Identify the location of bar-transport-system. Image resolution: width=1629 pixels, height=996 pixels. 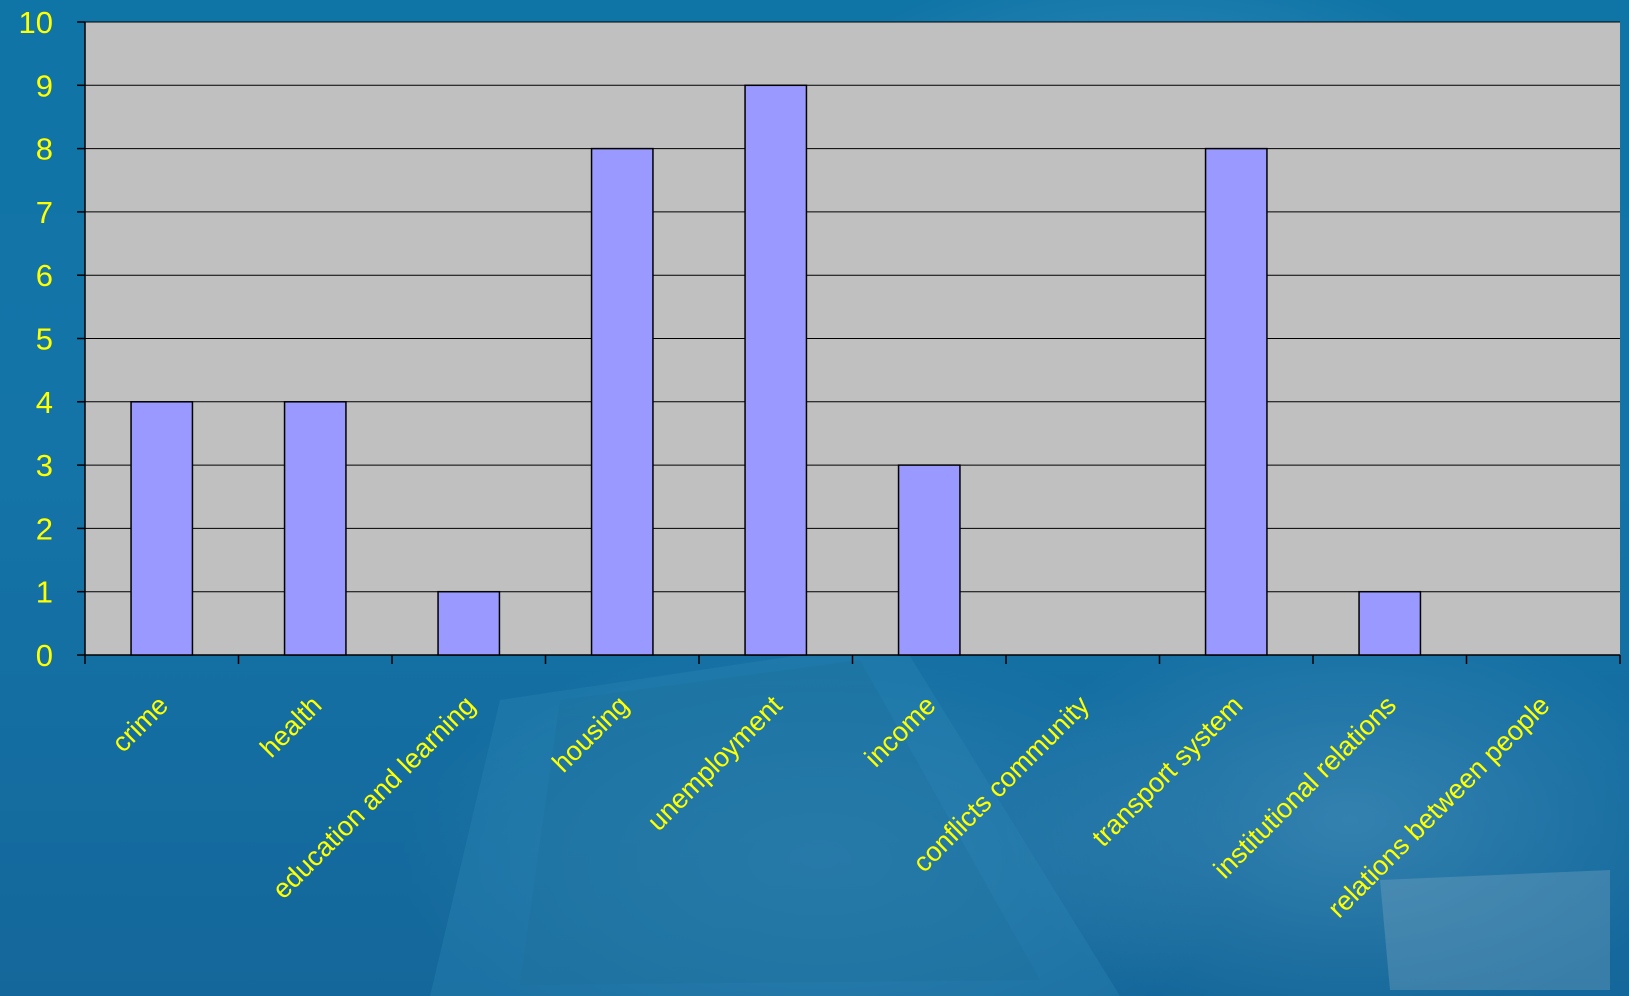
(1236, 401).